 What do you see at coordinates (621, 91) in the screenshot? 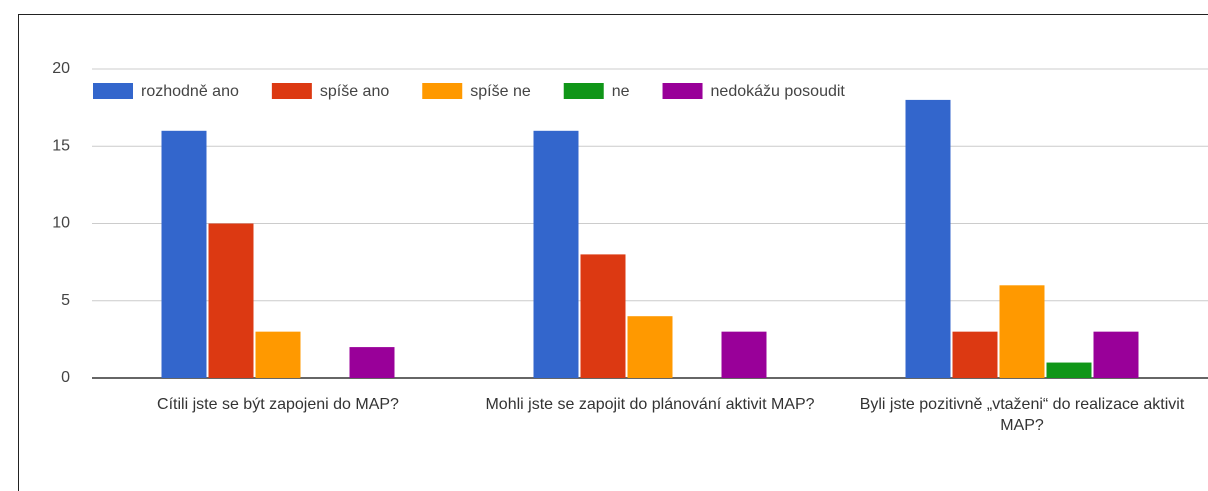
I see `legend-label: ne` at bounding box center [621, 91].